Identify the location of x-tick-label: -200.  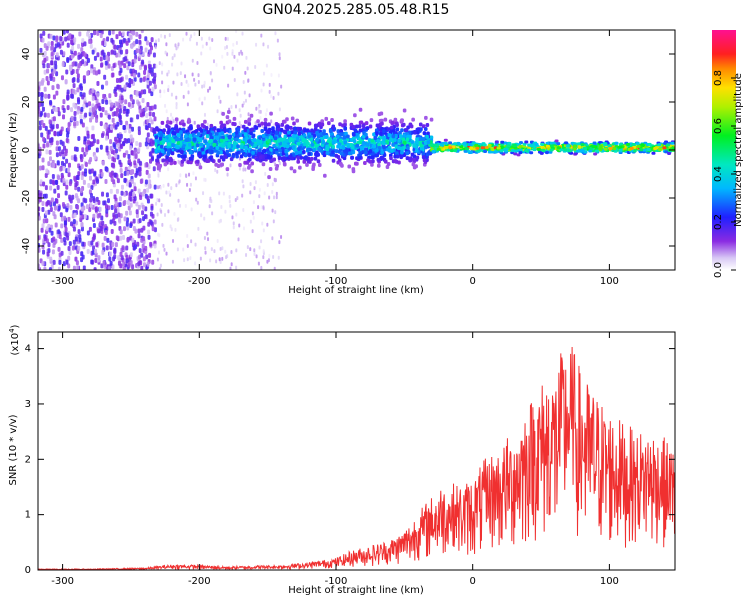
(199, 581).